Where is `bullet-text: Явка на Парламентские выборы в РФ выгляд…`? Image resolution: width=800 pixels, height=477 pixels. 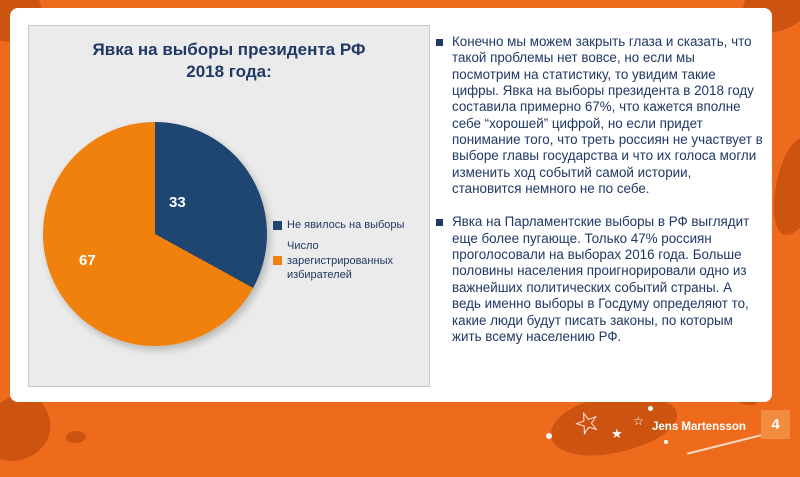 bullet-text: Явка на Парламентские выборы в РФ выгляд… is located at coordinates (601, 279).